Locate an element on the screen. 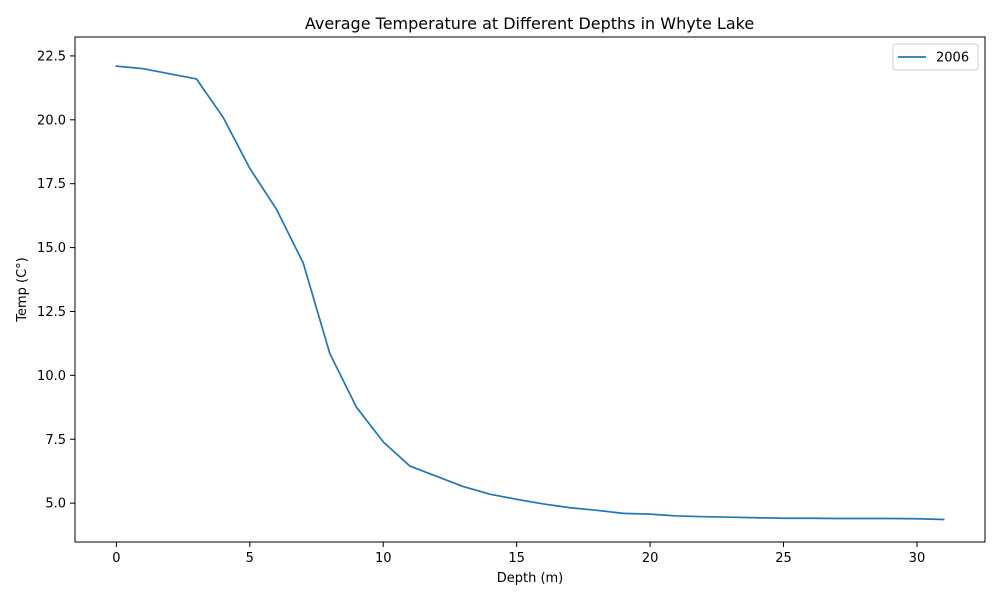 The width and height of the screenshot is (1000, 600). x-tick-label: 10 is located at coordinates (383, 558).